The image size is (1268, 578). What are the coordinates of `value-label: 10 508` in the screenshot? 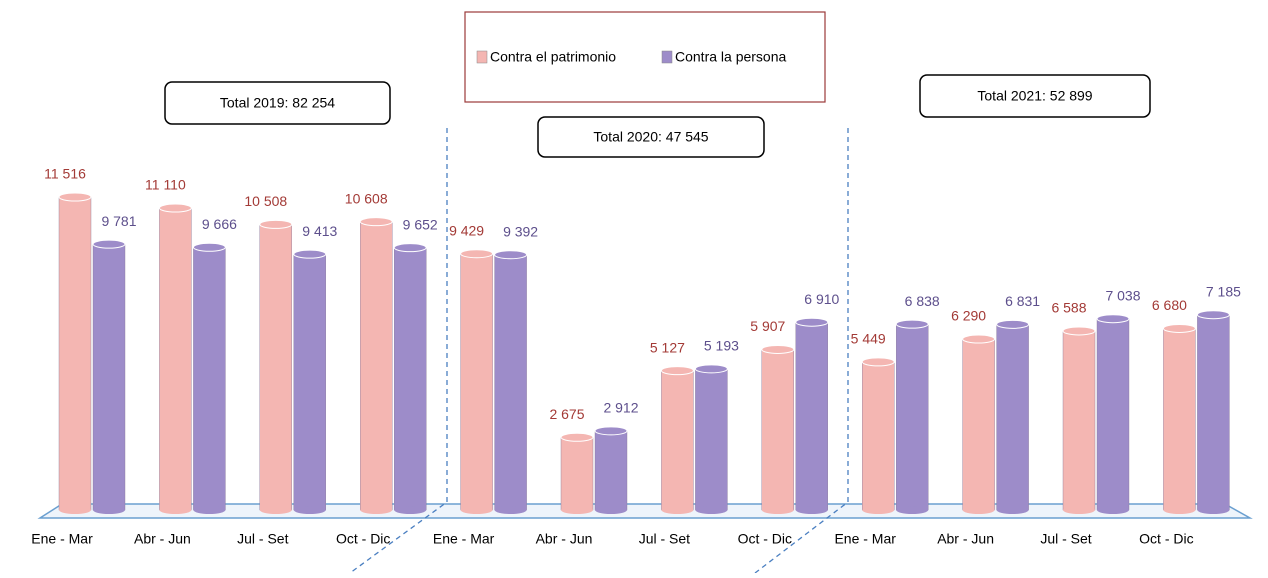 It's located at (265, 201).